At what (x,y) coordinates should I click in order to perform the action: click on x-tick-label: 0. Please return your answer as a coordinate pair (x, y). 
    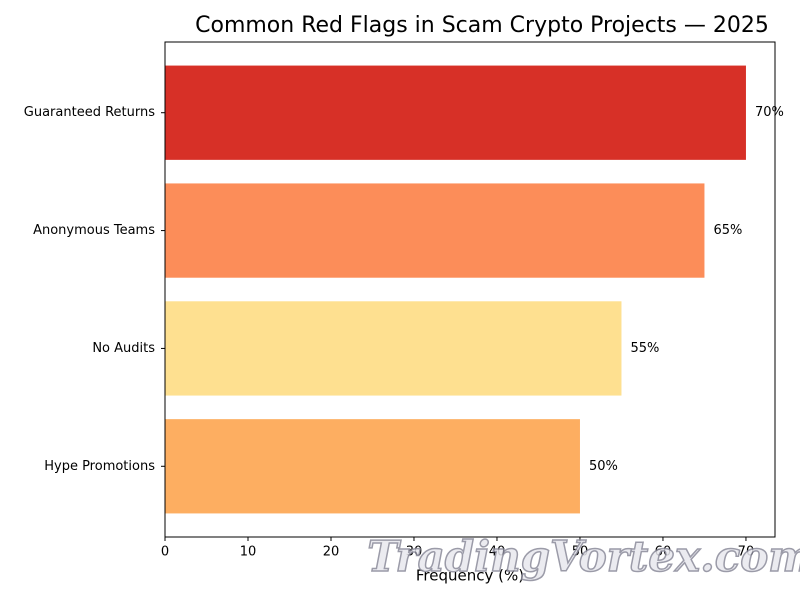
    Looking at the image, I should click on (165, 552).